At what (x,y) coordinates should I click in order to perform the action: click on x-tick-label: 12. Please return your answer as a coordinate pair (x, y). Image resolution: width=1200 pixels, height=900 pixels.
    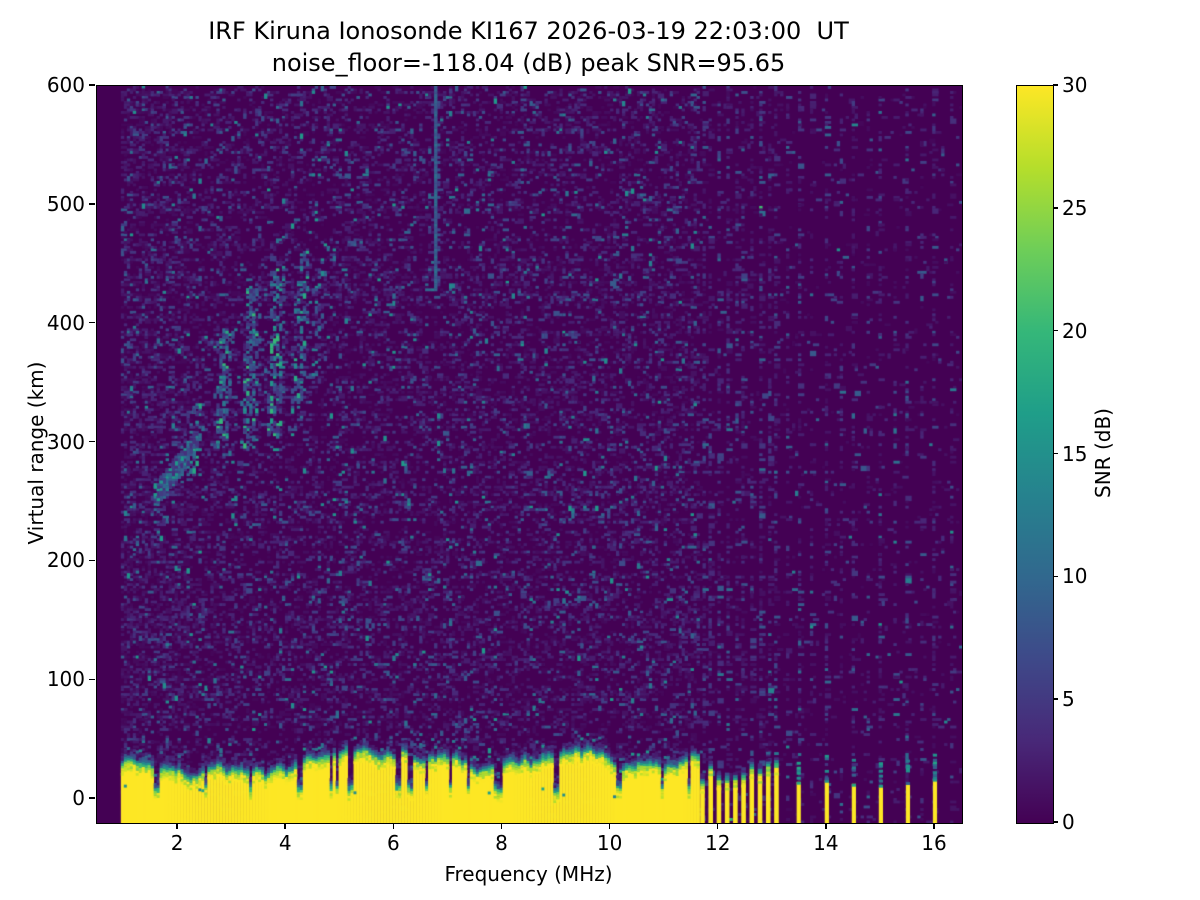
    Looking at the image, I should click on (717, 843).